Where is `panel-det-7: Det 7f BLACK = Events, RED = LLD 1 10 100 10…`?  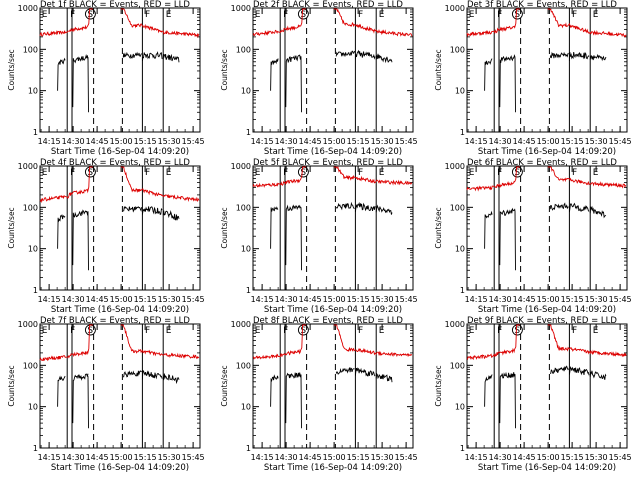
panel-det-7: Det 7f BLACK = Events, RED = LLD 1 10 100 10… is located at coordinates (106, 394).